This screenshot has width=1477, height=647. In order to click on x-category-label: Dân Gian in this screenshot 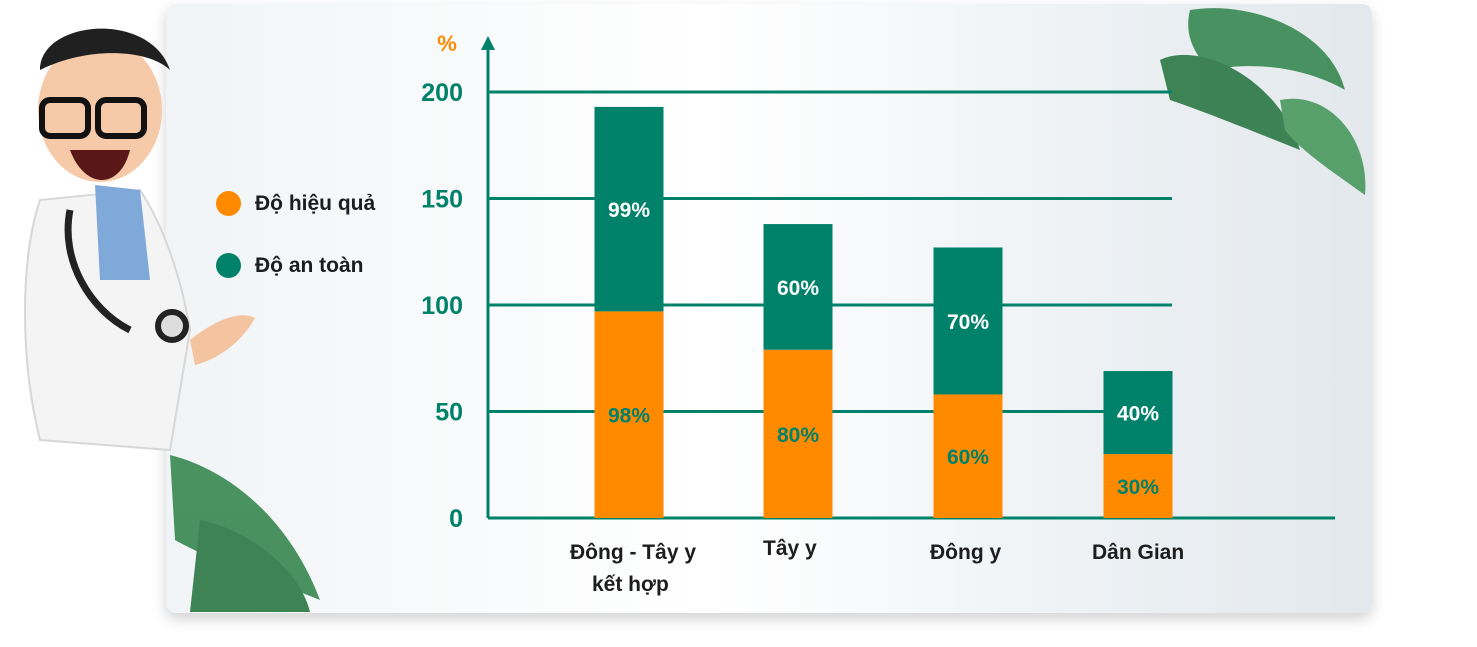, I will do `click(1138, 552)`.